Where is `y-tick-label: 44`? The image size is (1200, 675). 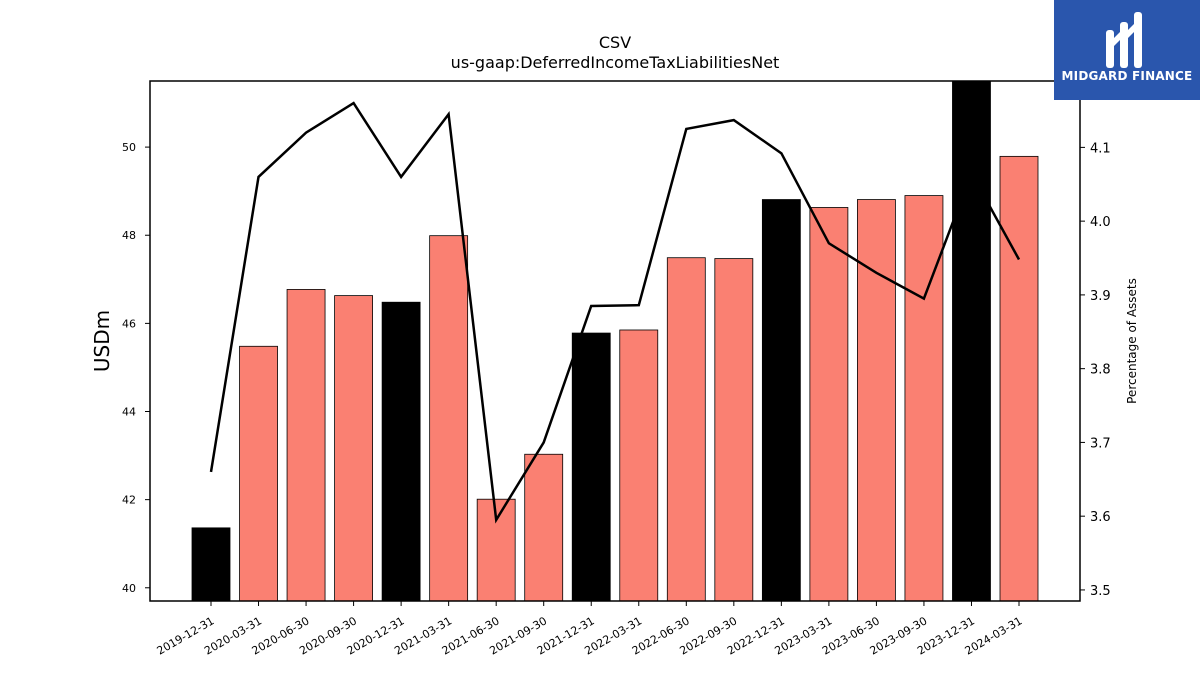
y-tick-label: 44 is located at coordinates (129, 412).